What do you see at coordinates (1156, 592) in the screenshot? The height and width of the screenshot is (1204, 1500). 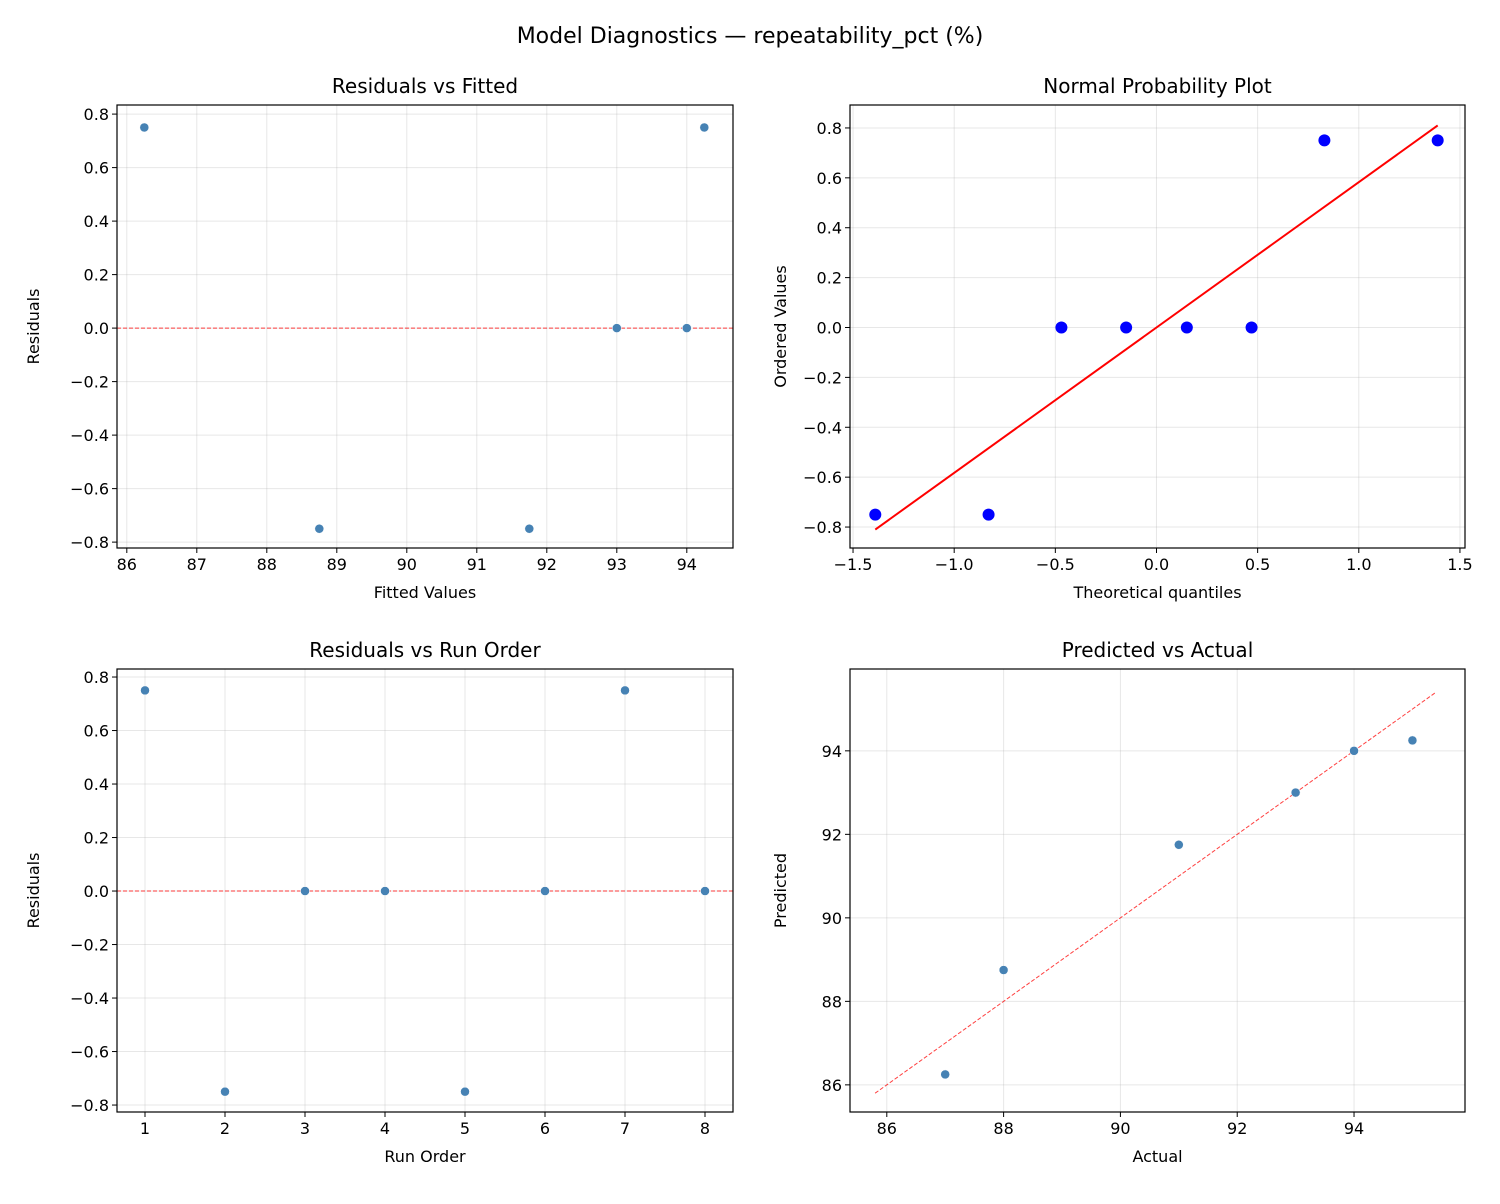 I see `x-axis-label: Theoretical quantiles` at bounding box center [1156, 592].